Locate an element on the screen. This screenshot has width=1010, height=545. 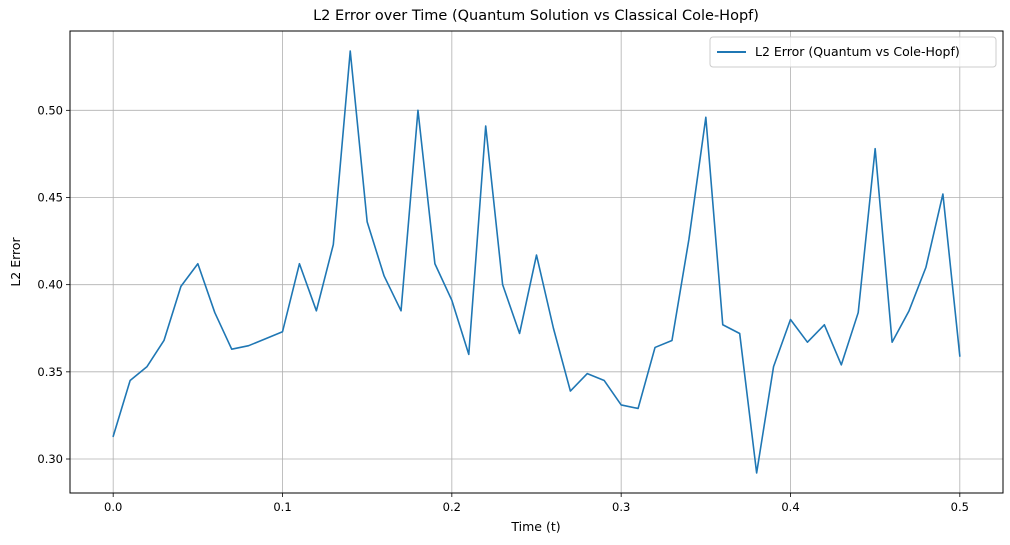
legend-box is located at coordinates (853, 52).